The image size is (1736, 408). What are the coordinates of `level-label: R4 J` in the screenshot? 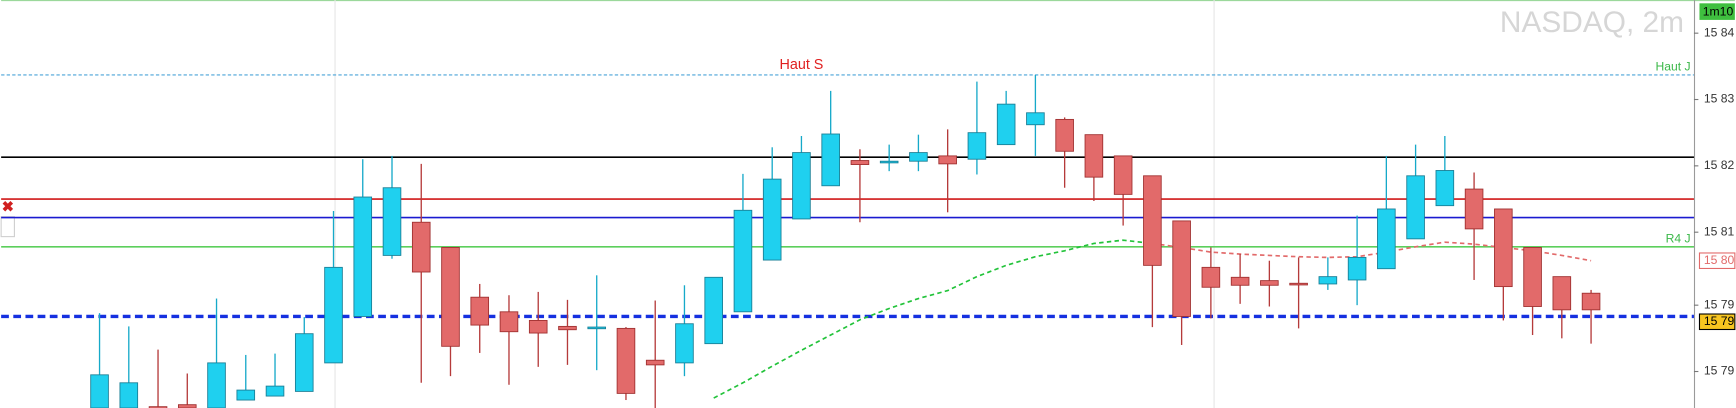 It's located at (1678, 238).